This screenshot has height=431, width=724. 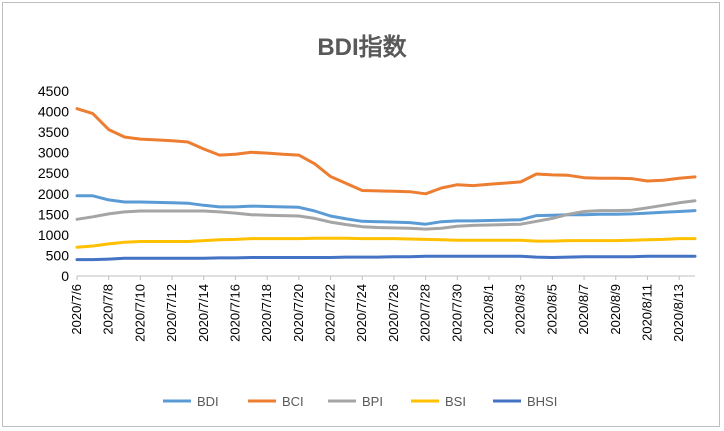 What do you see at coordinates (372, 401) in the screenshot?
I see `legend-label-bpi: BPI` at bounding box center [372, 401].